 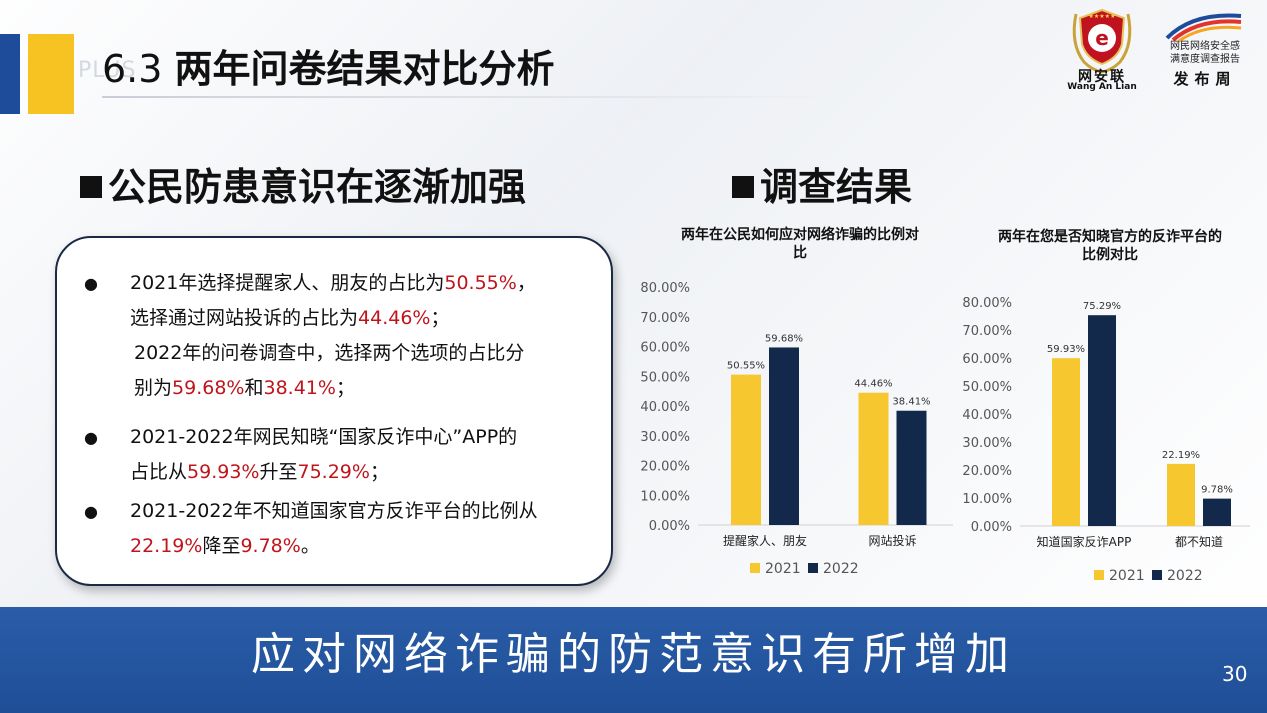 I want to click on highlight-value: 75.29%, so click(x=333, y=472).